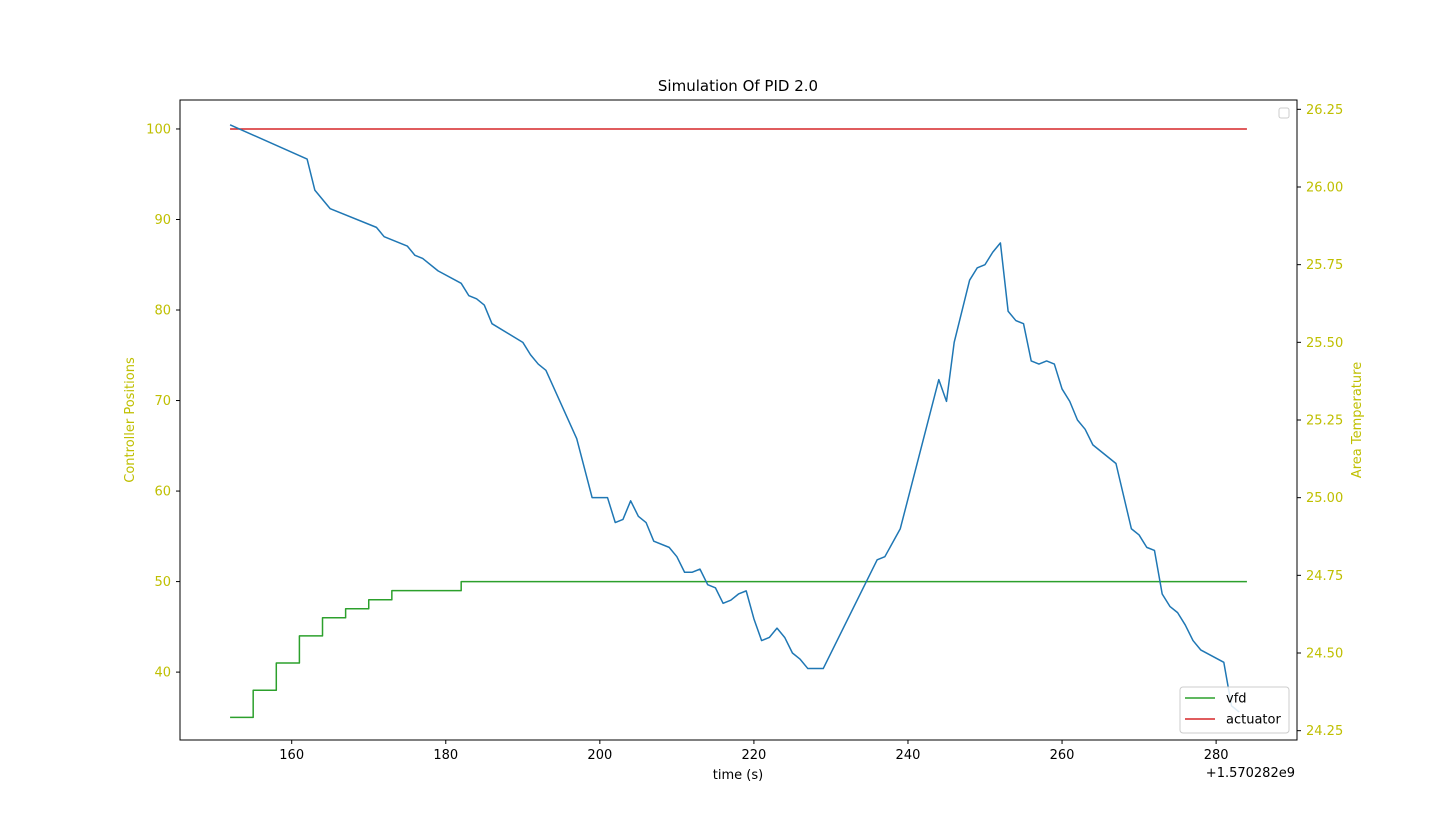 Image resolution: width=1440 pixels, height=831 pixels. Describe the element at coordinates (1324, 187) in the screenshot. I see `right-tick-label: 26.00` at that location.